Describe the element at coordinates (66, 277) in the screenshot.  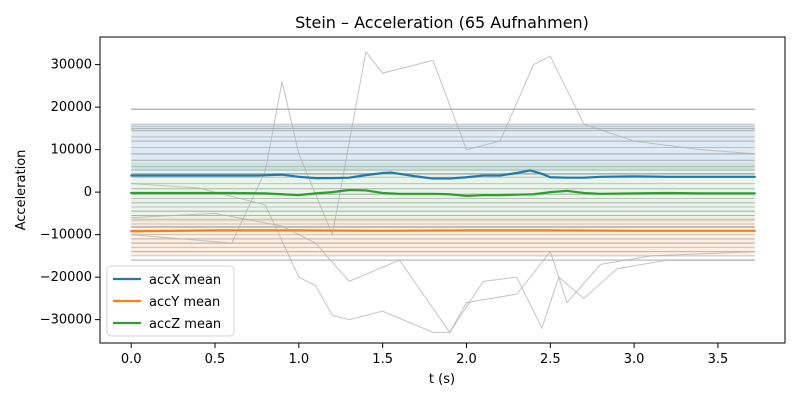
I see `y-tick-label: −20000` at that location.